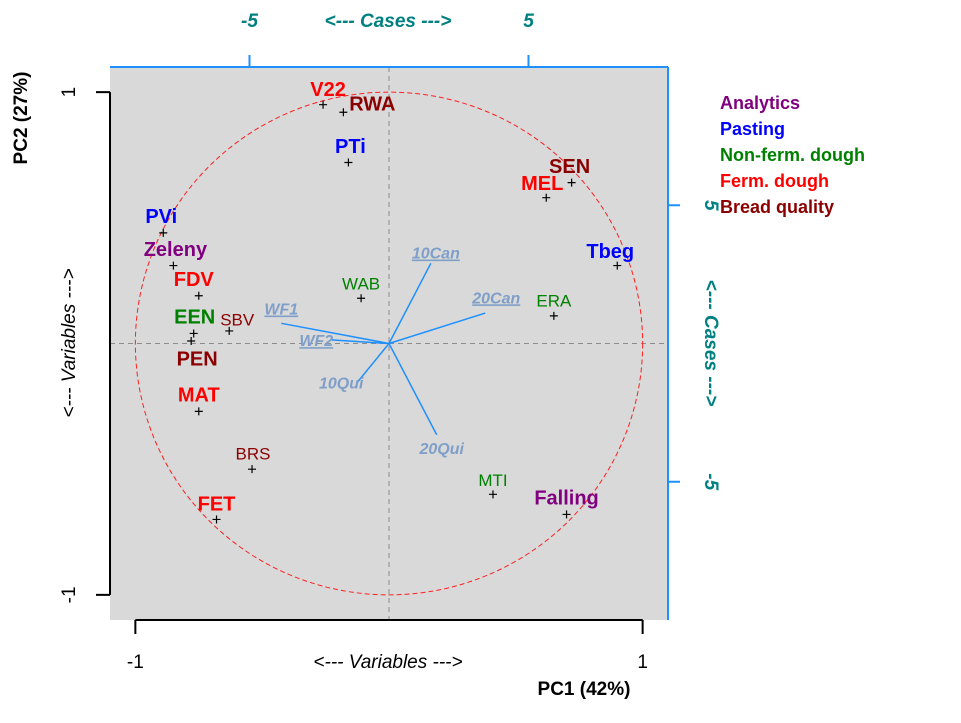 Image resolution: width=961 pixels, height=723 pixels. I want to click on point-label: EEN, so click(194, 318).